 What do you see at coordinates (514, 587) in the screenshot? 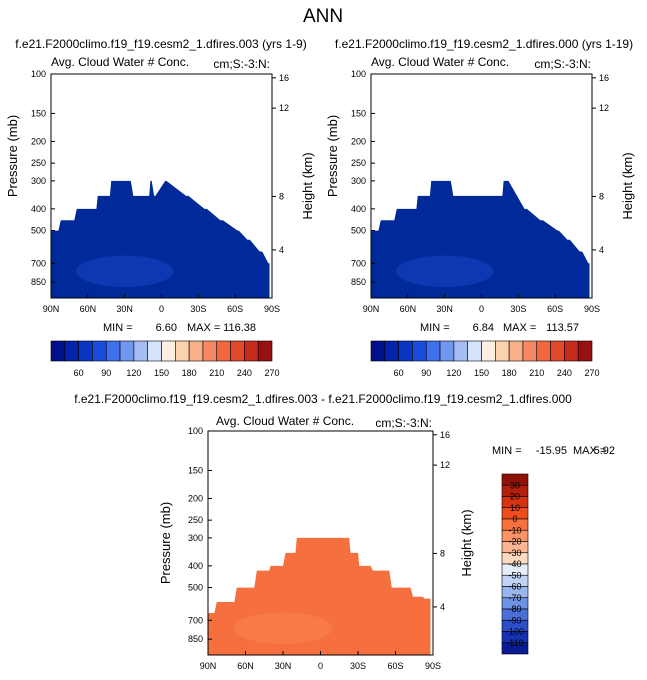
I see `colorbar-label: -60` at bounding box center [514, 587].